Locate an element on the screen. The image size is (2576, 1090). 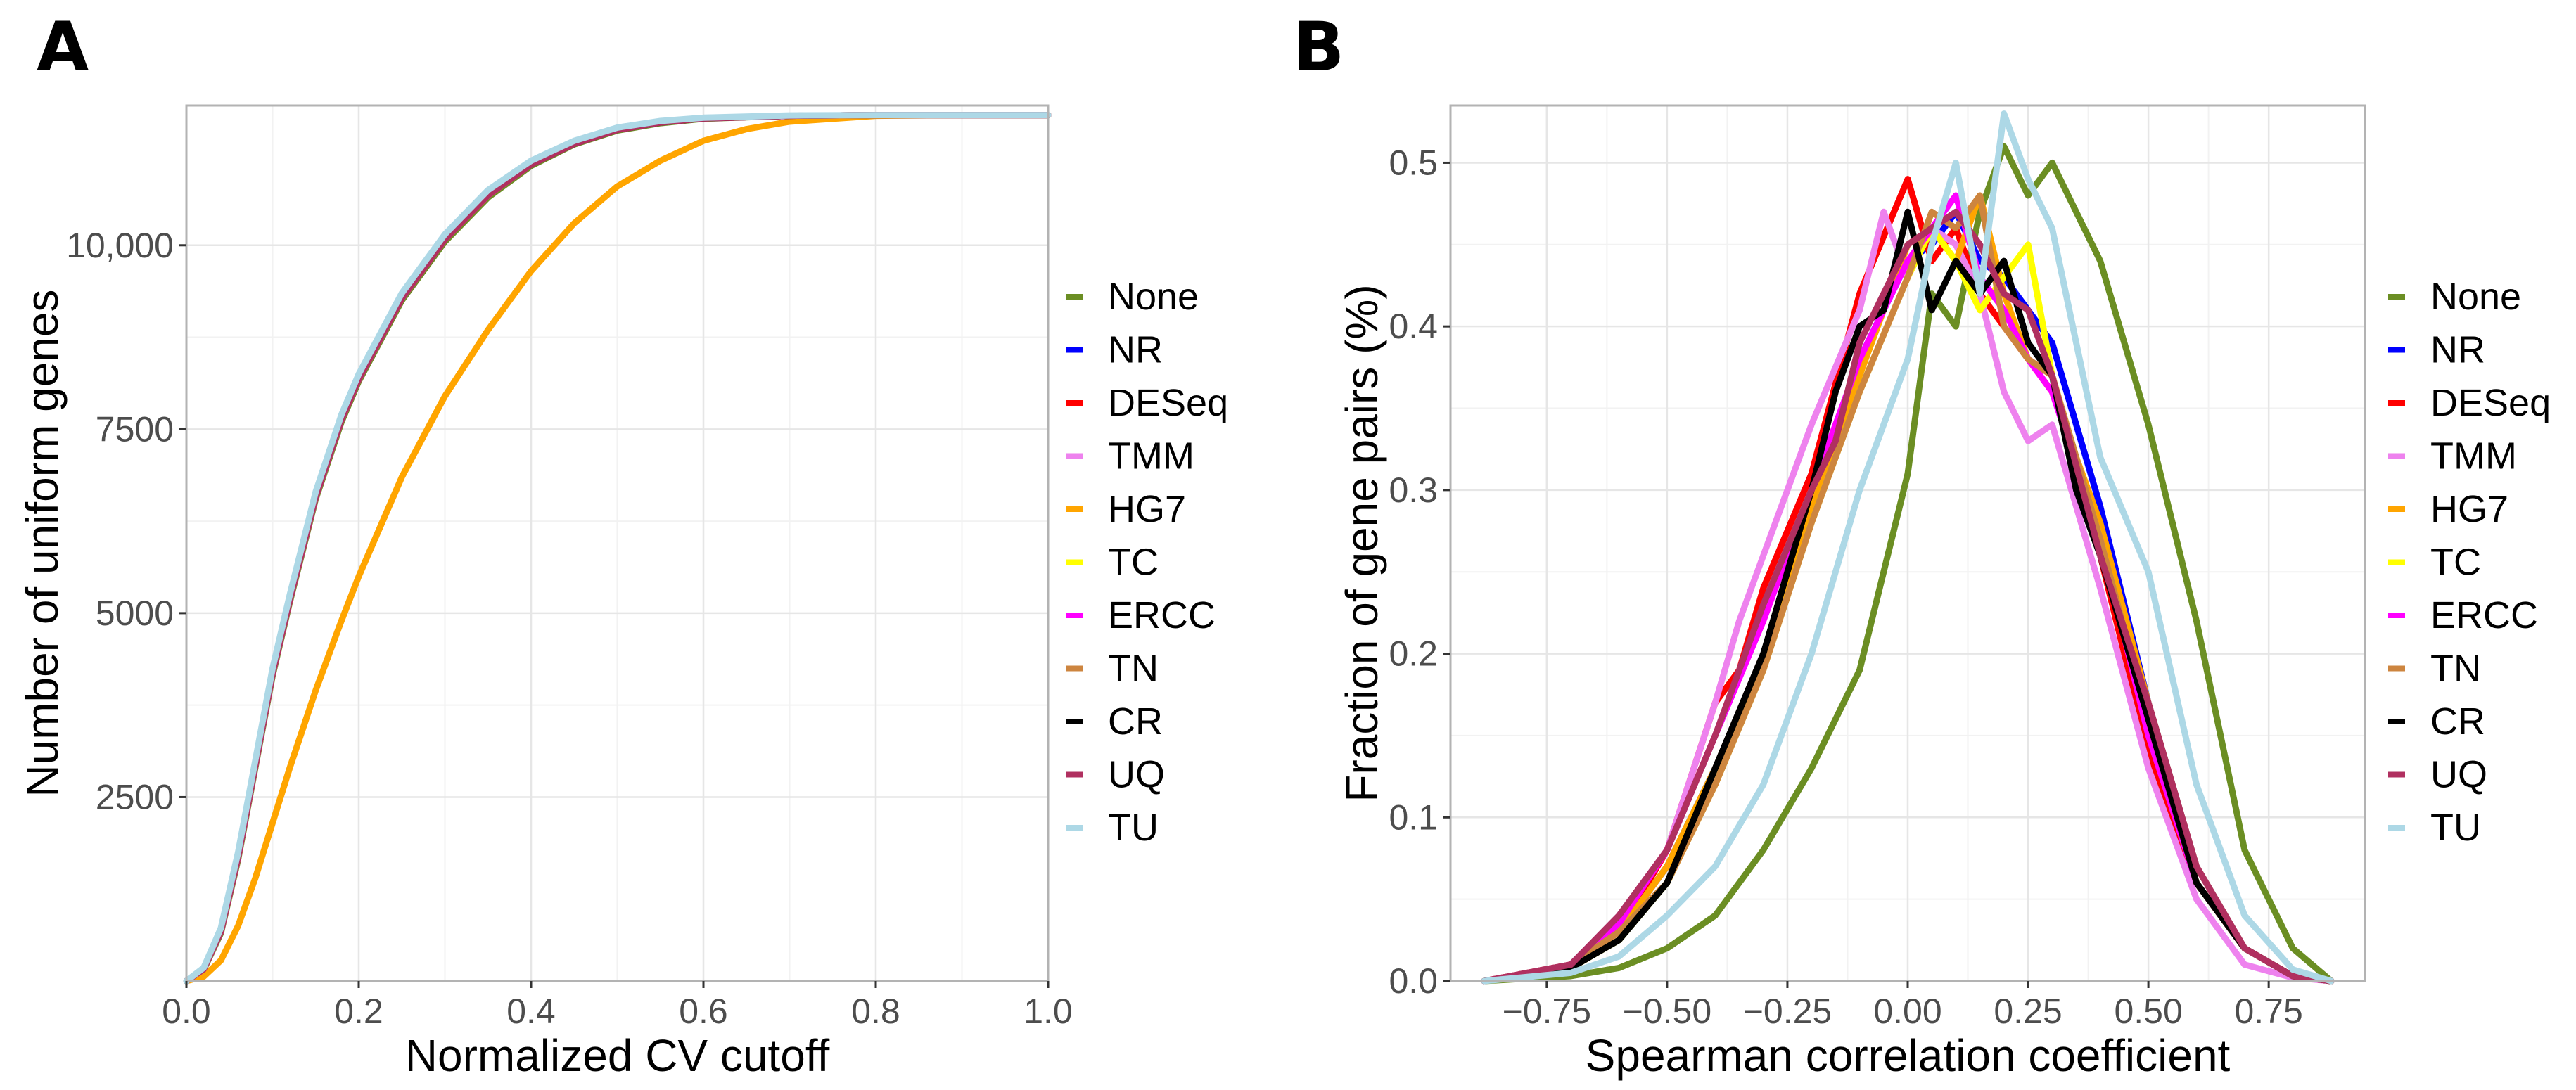
panel-b-legend: None NR DESeq TMM HG7 TC ERCC TN CR UQ TU is located at coordinates (2469, 562).